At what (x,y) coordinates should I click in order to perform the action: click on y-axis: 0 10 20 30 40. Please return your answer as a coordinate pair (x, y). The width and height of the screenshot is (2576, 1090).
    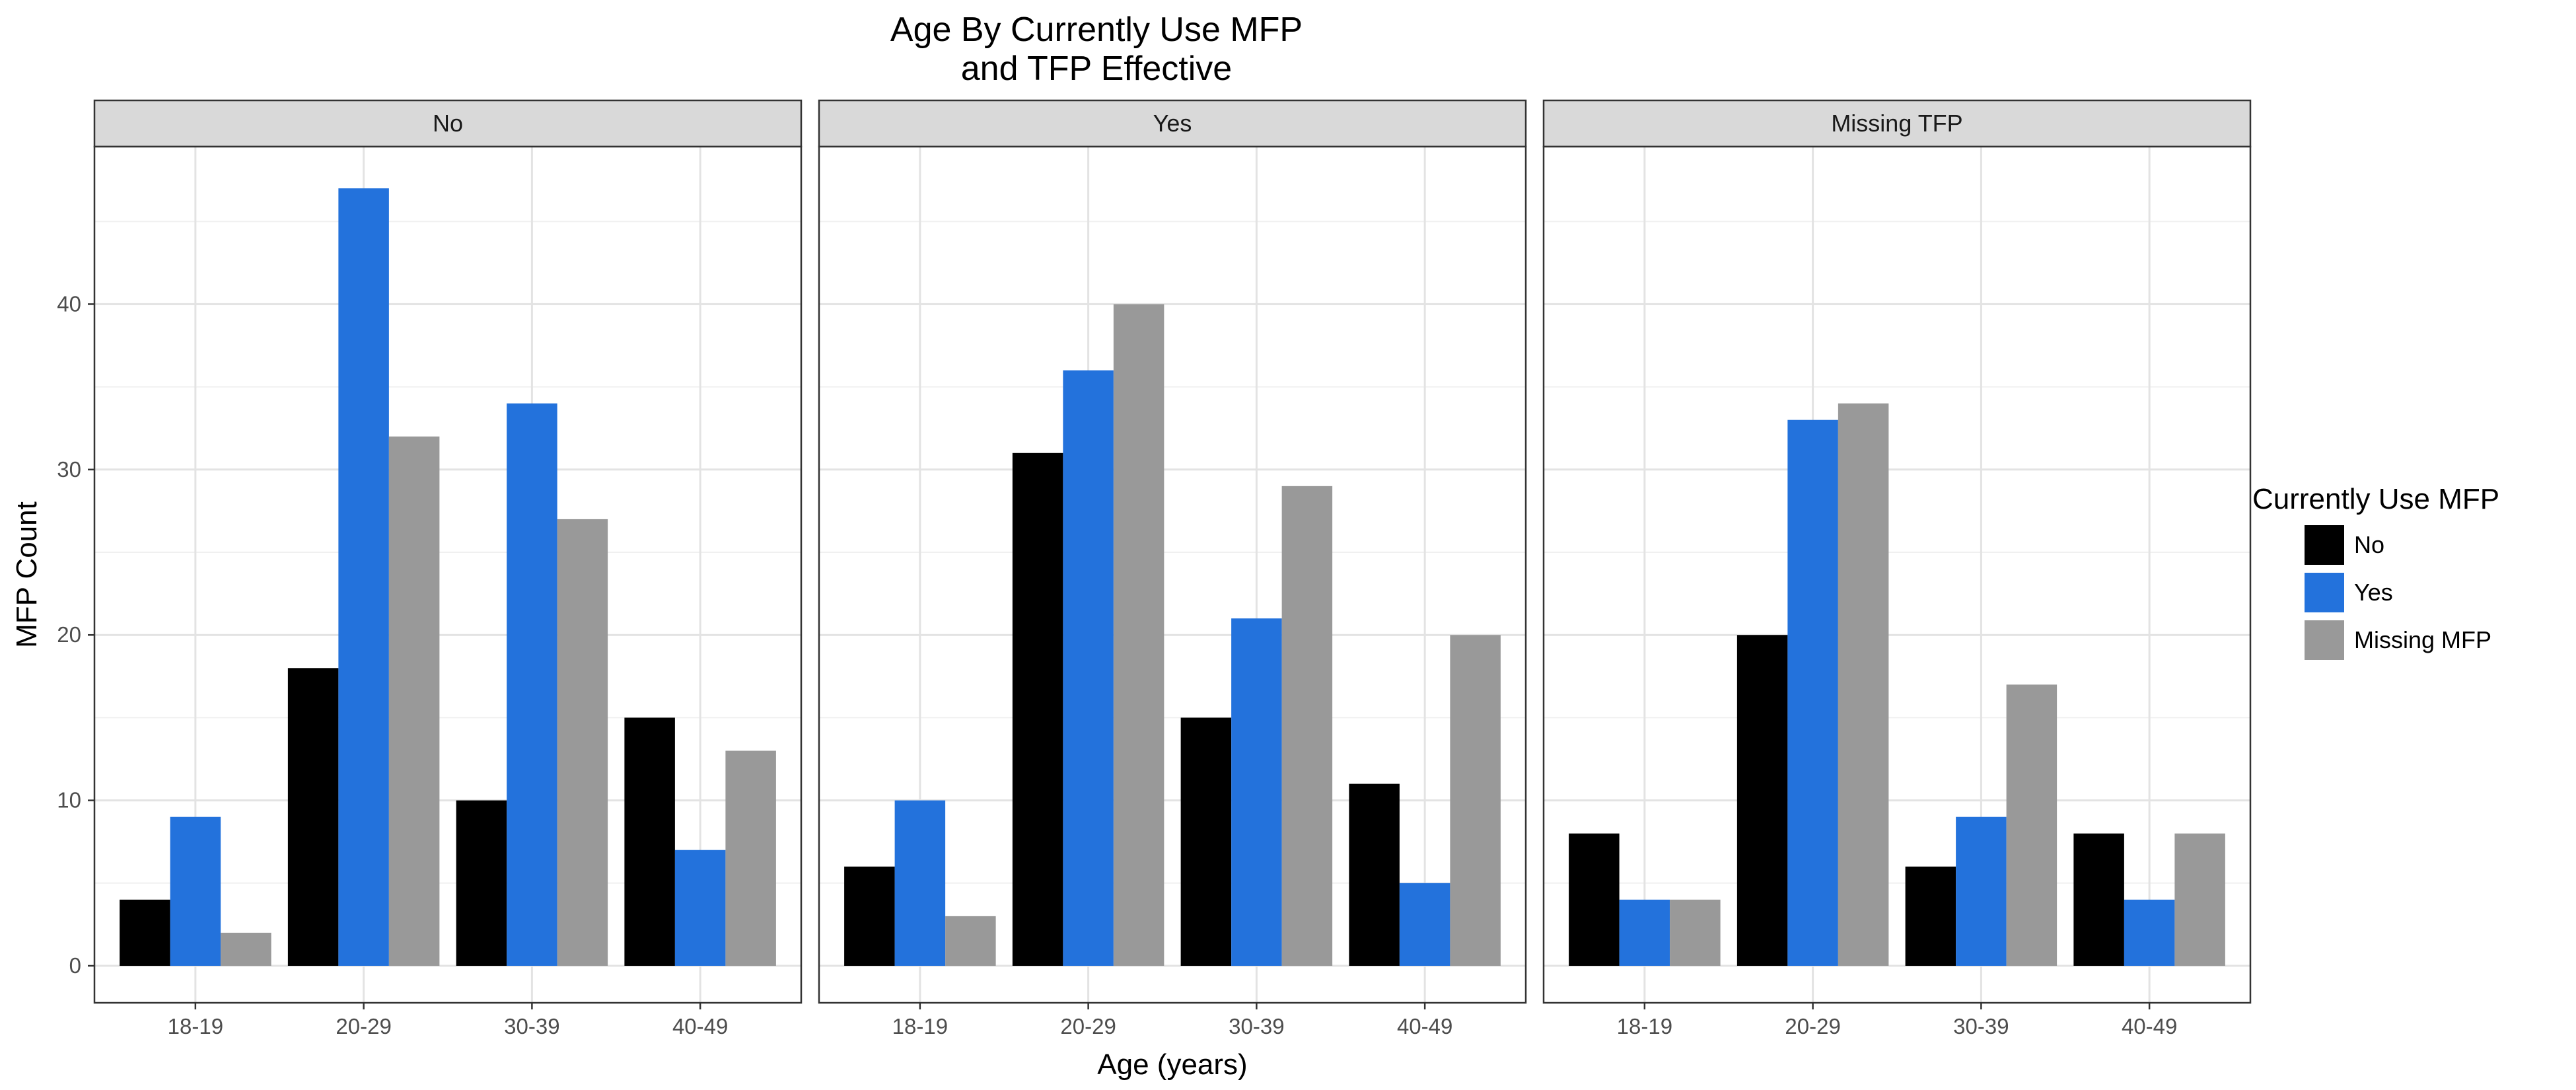
    Looking at the image, I should click on (76, 635).